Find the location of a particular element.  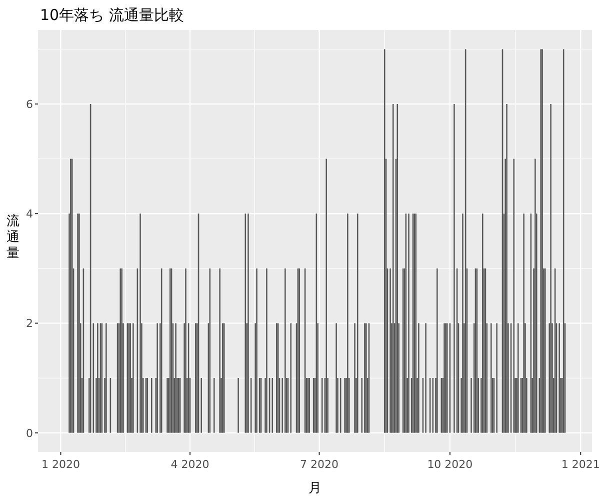

chart-title: 10年落ち 流通量比較 is located at coordinates (112, 15).